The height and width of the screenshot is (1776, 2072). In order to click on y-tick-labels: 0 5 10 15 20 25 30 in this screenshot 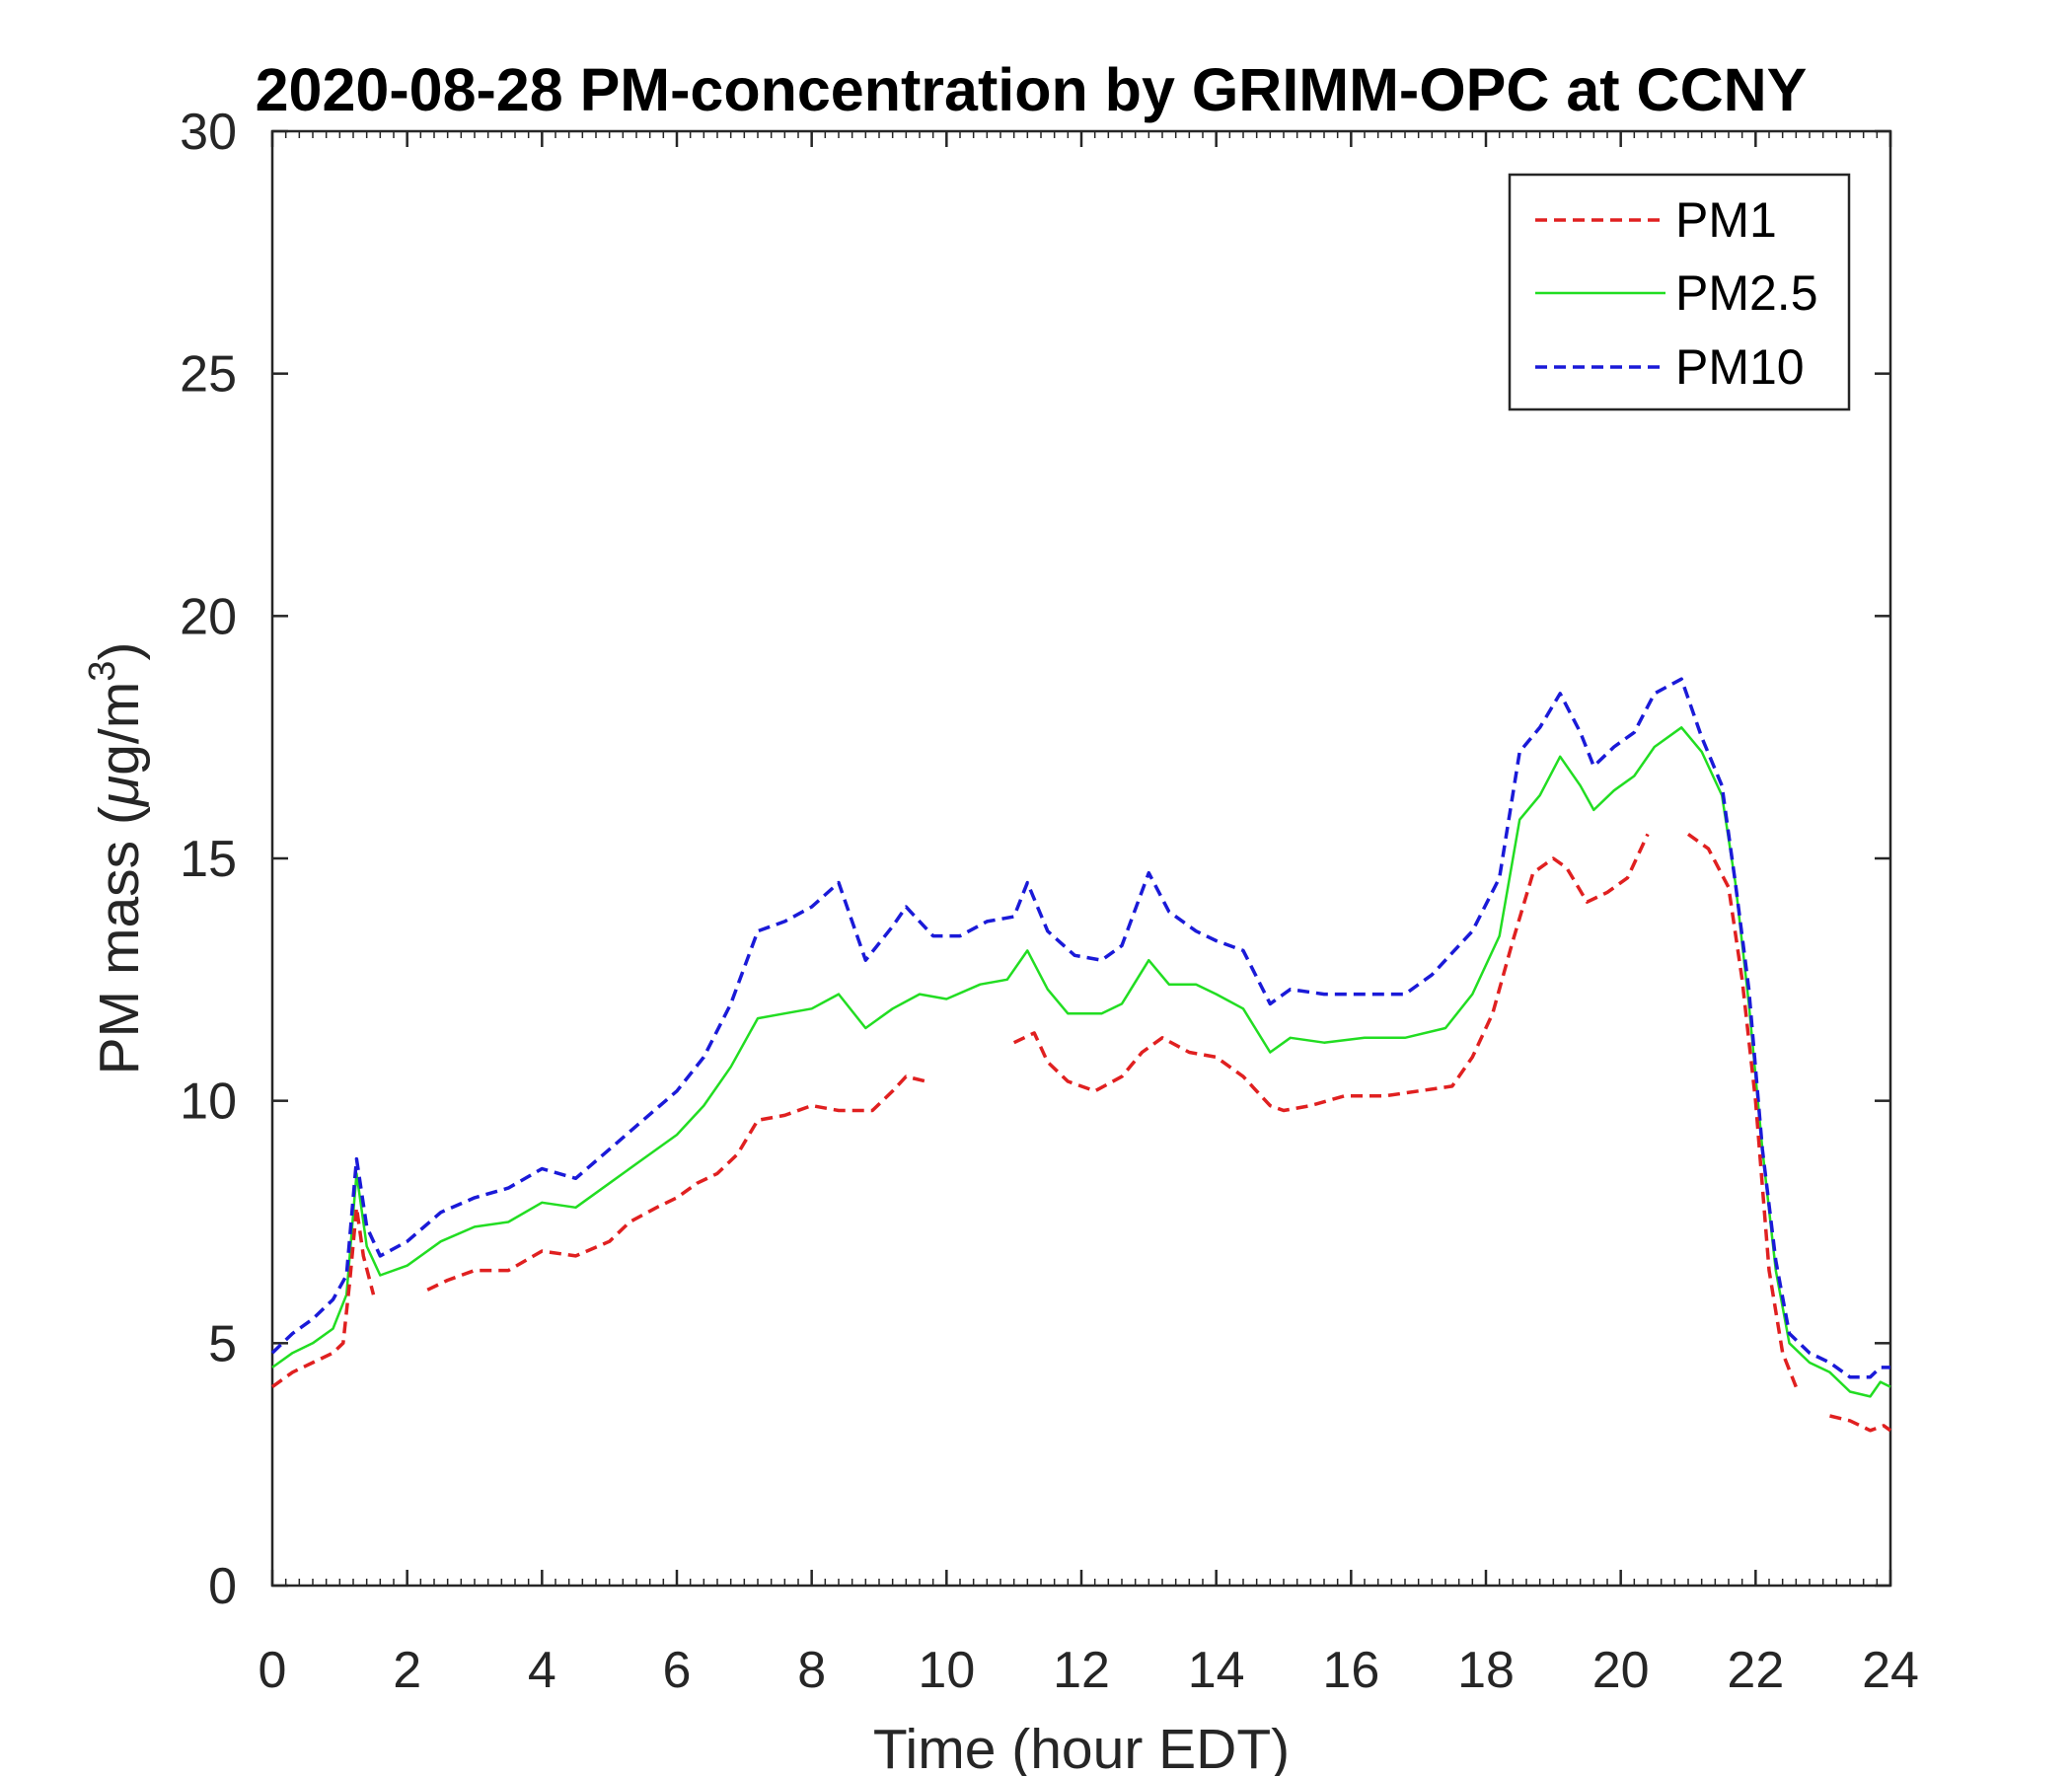, I will do `click(209, 859)`.